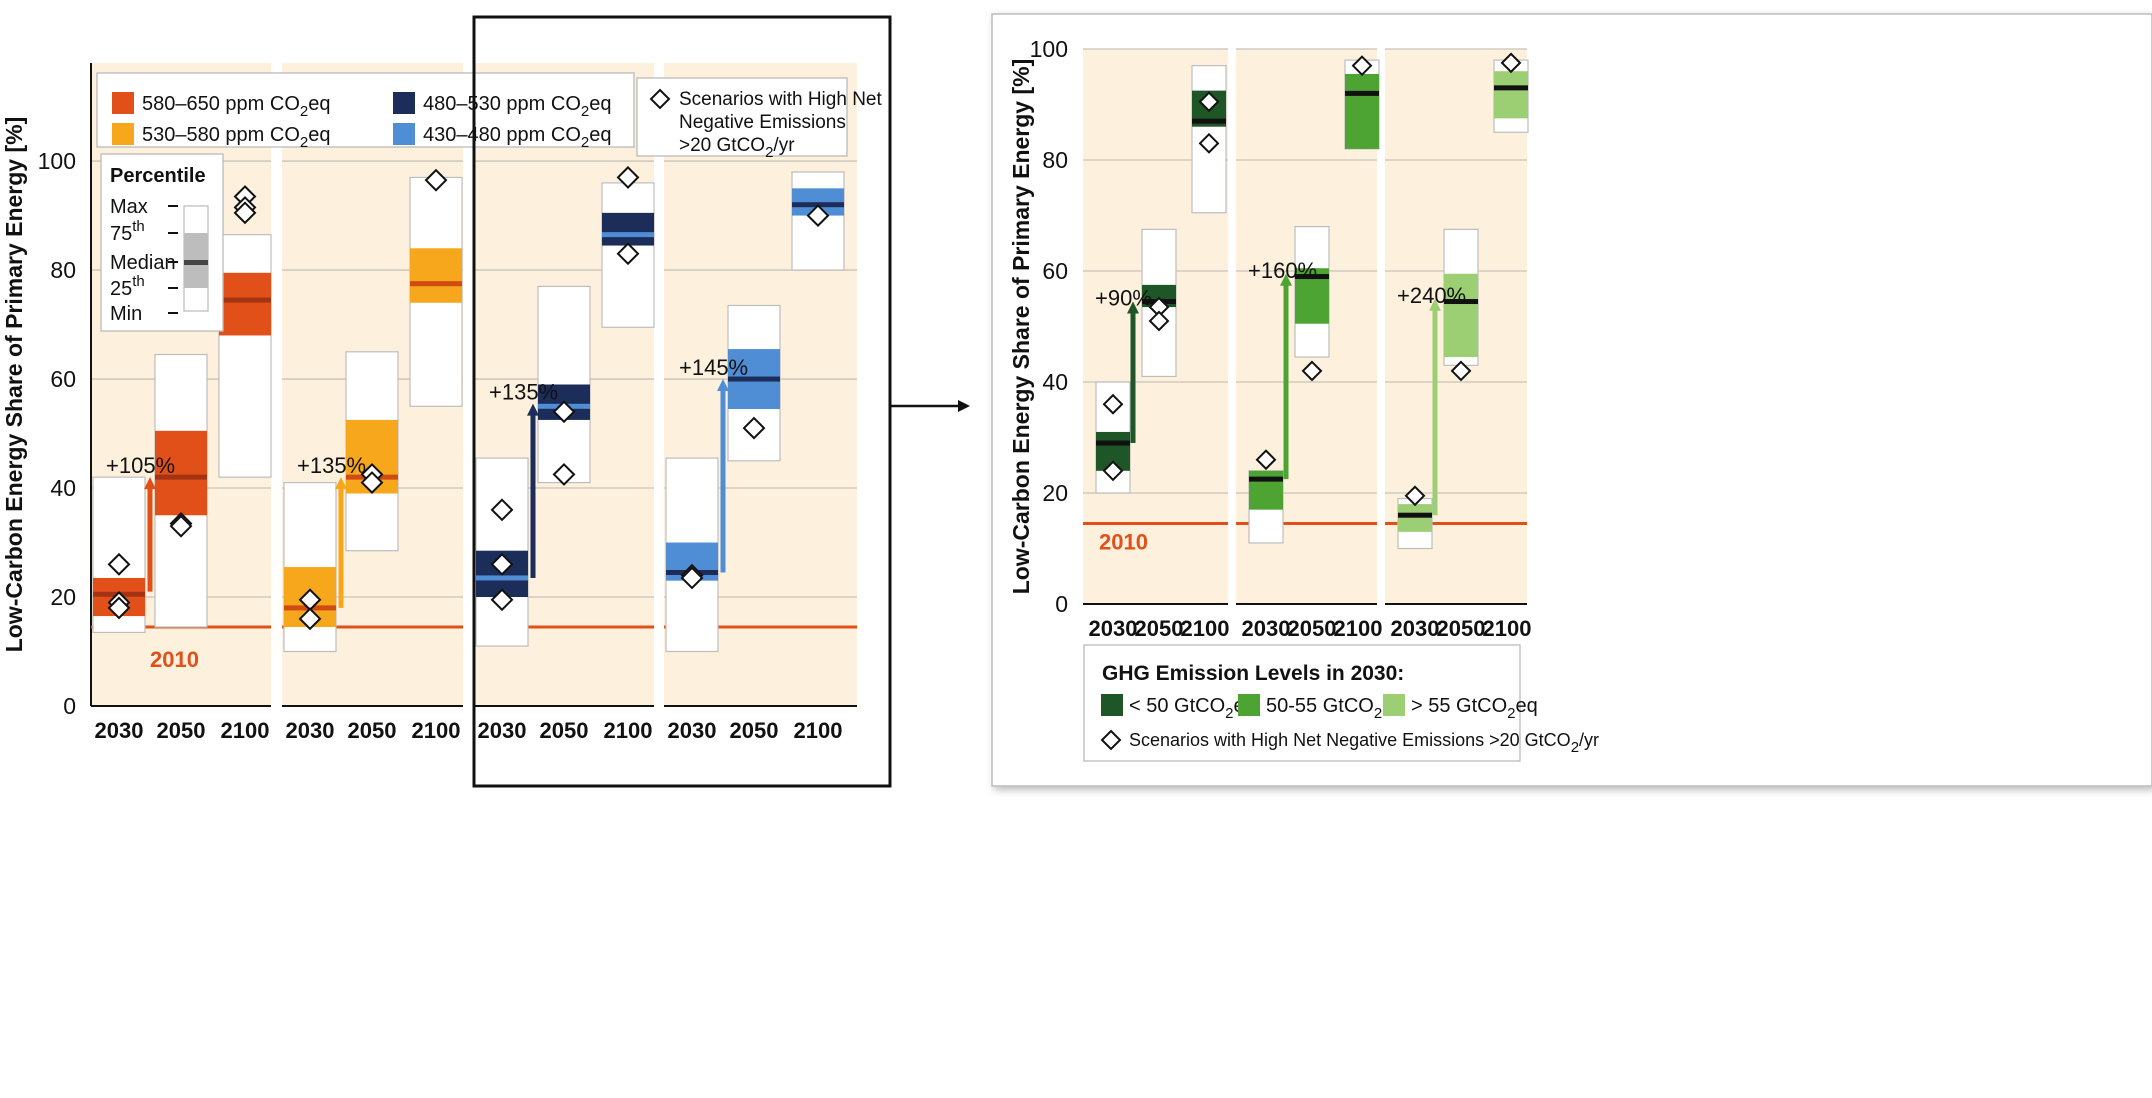 This screenshot has width=2152, height=1098. Describe the element at coordinates (1282, 270) in the screenshot. I see `increase-label: +160%` at that location.